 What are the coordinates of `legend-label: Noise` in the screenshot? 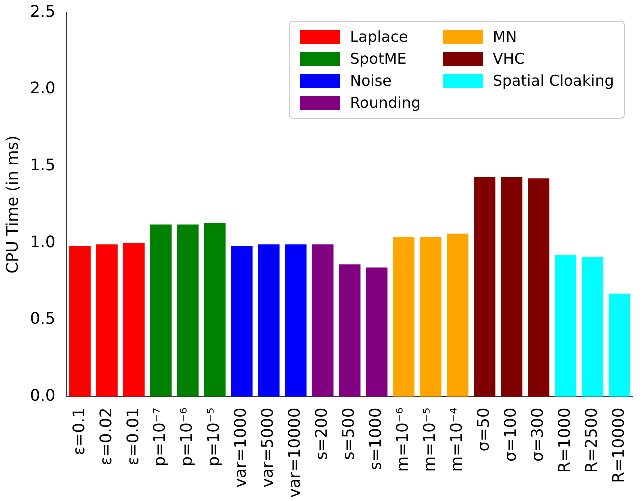 It's located at (371, 81).